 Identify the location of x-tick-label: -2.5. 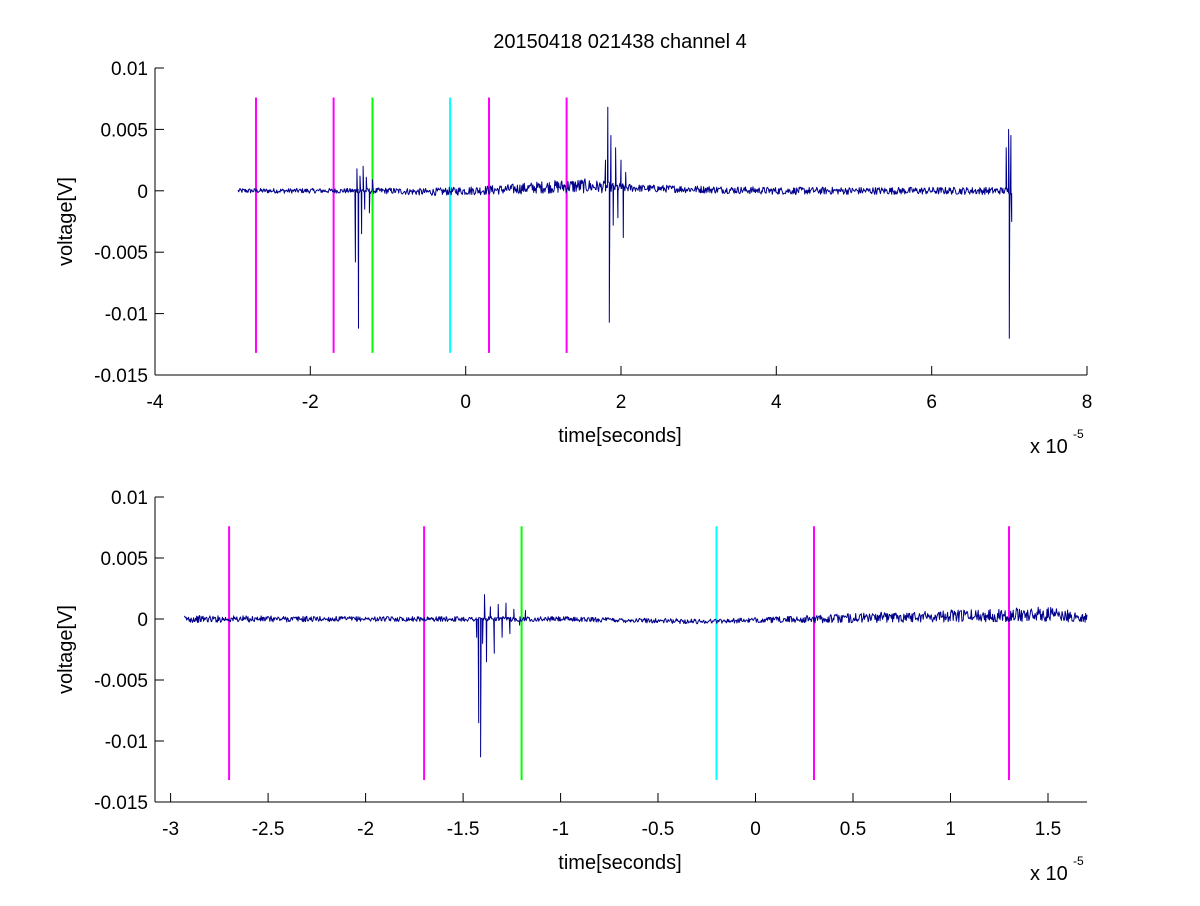
(268, 829).